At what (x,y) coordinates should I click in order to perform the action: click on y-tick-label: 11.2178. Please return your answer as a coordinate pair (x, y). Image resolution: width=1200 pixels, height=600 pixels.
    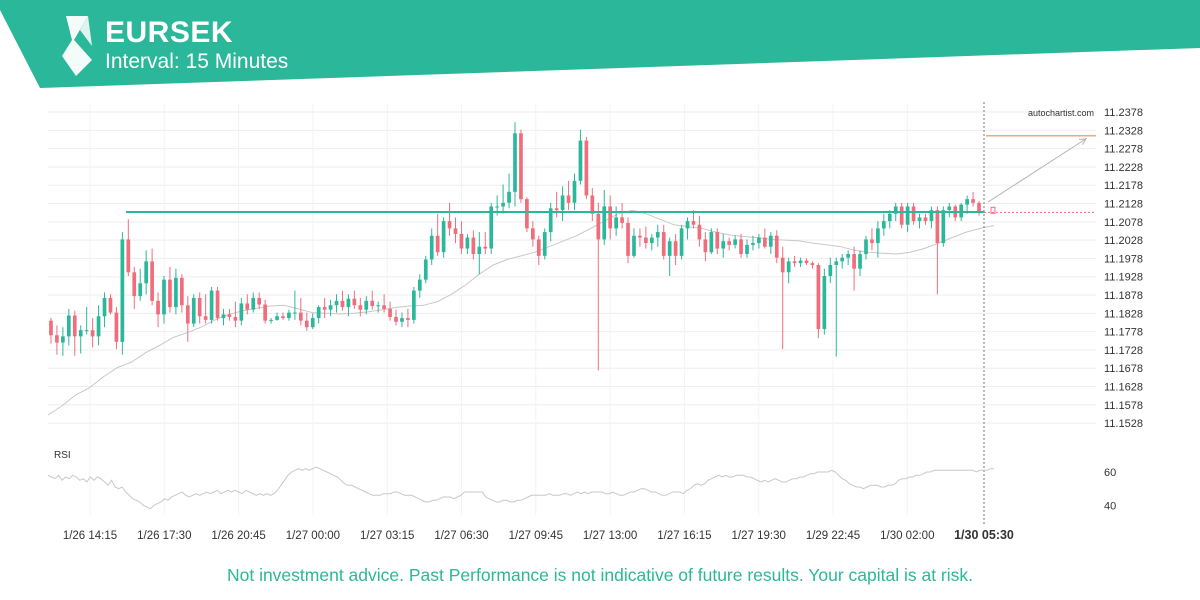
    Looking at the image, I should click on (1123, 186).